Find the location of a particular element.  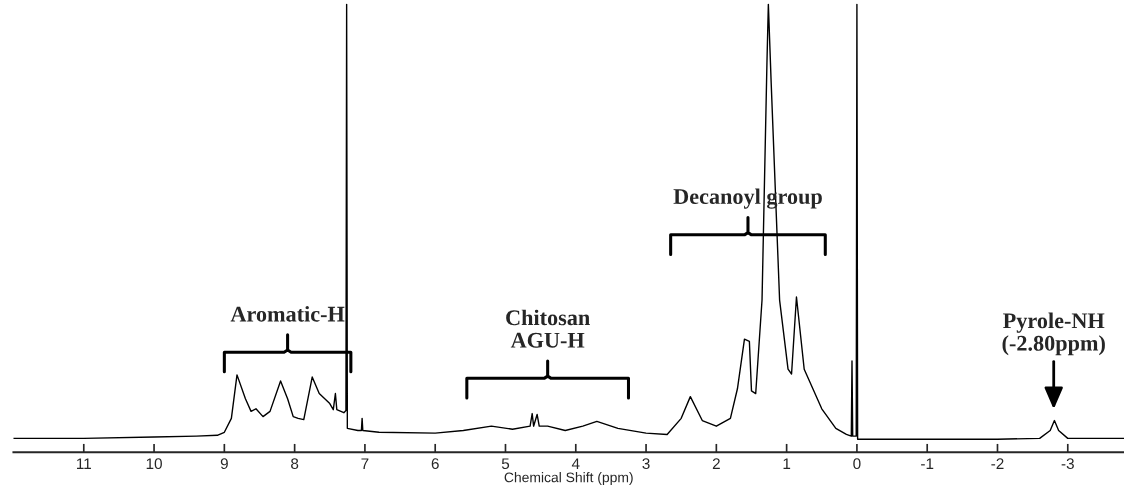

x-tick-label: -1 is located at coordinates (927, 463).